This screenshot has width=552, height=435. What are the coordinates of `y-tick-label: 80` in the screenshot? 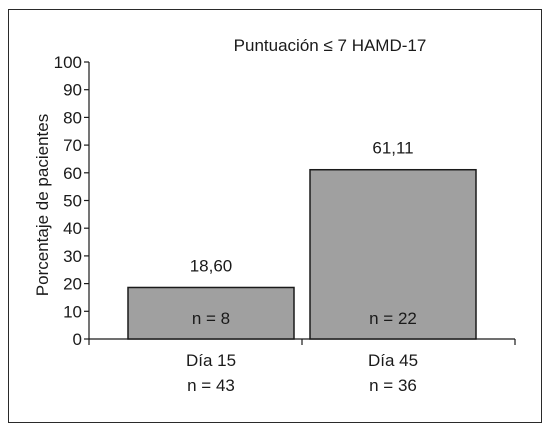 It's located at (72, 117).